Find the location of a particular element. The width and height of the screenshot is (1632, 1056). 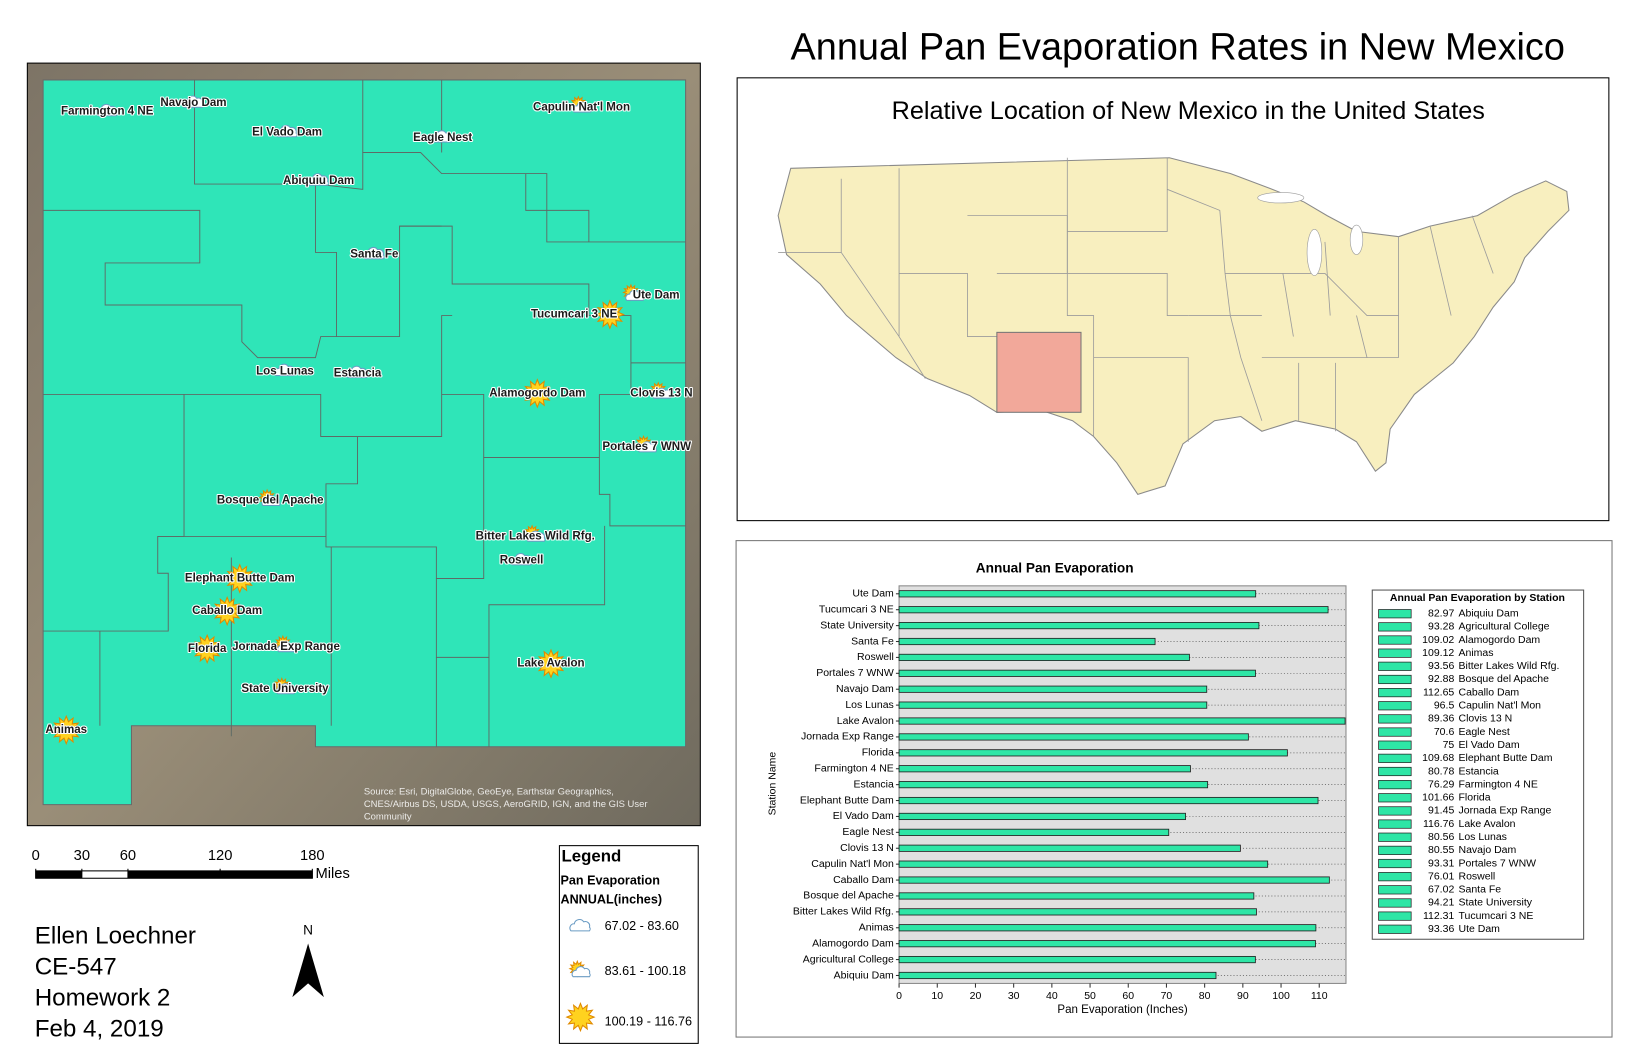

series-legend-name: Portales 7 WNW is located at coordinates (1497, 863).